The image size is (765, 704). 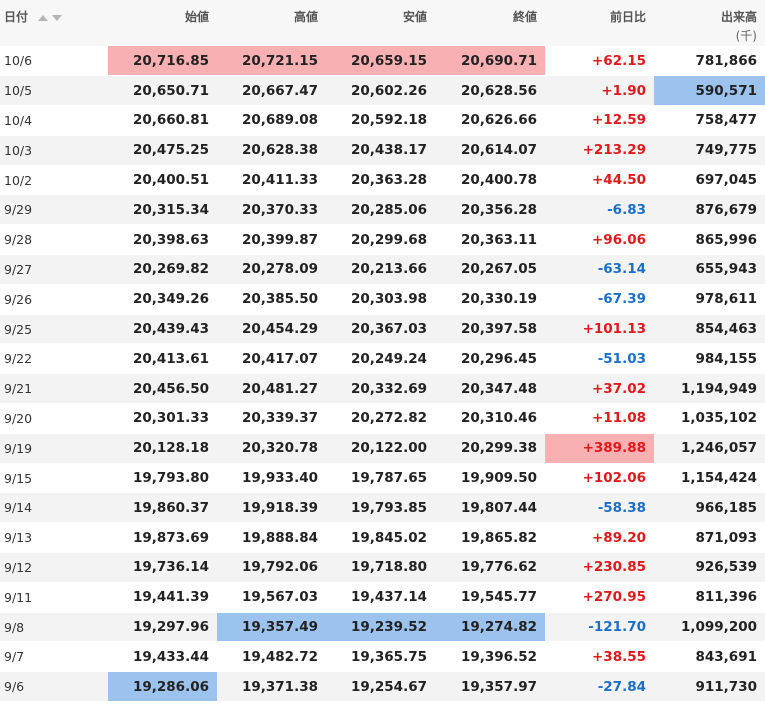 What do you see at coordinates (709, 120) in the screenshot?
I see `cell-volume: 758,477` at bounding box center [709, 120].